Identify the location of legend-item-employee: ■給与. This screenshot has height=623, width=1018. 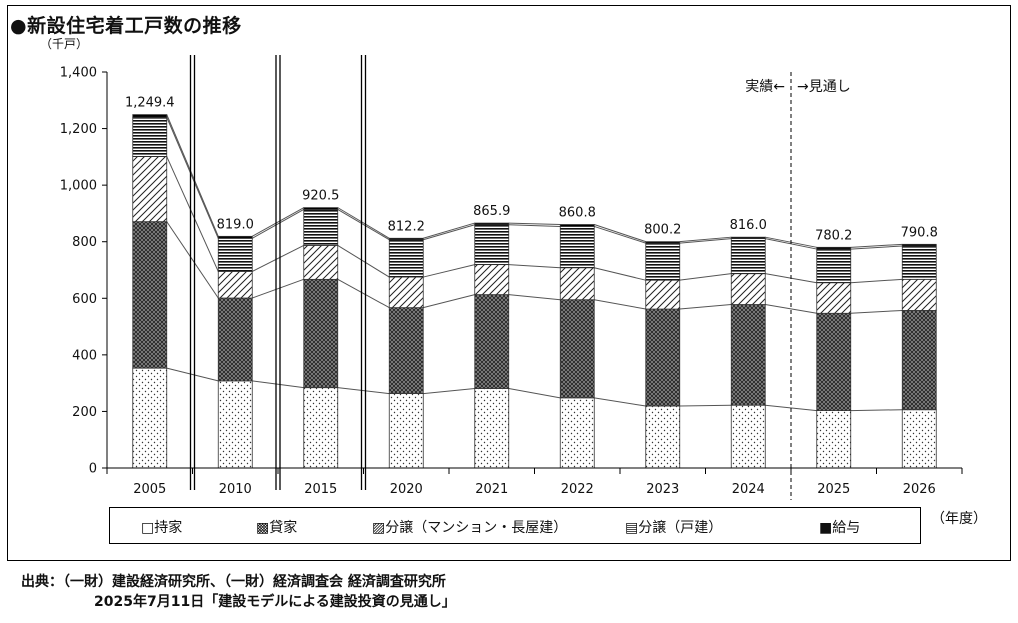
(839, 527).